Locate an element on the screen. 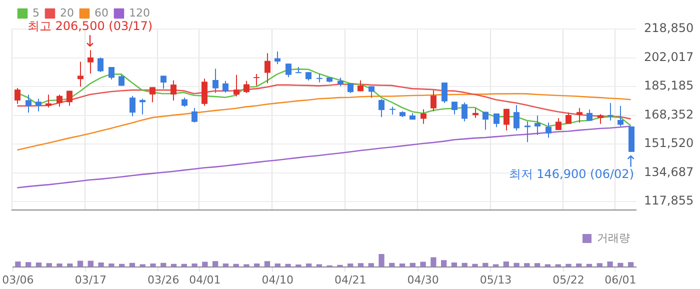 The height and width of the screenshot is (289, 700). x-tick-label: 04/21 is located at coordinates (350, 279).